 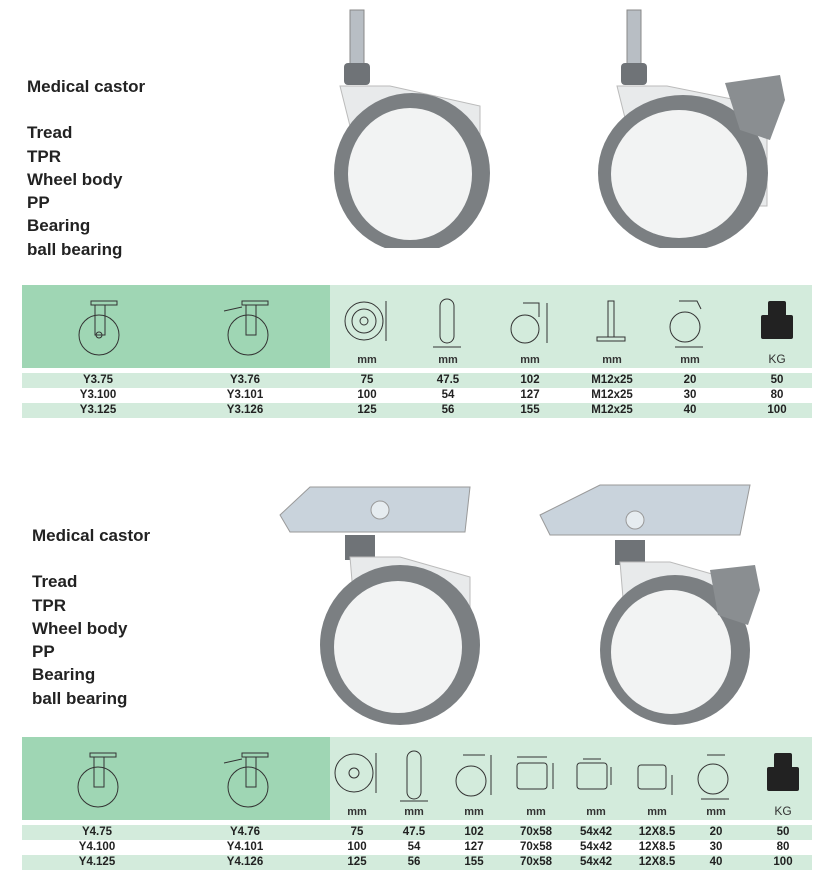 I want to click on plate-size-icon, so click(x=536, y=778).